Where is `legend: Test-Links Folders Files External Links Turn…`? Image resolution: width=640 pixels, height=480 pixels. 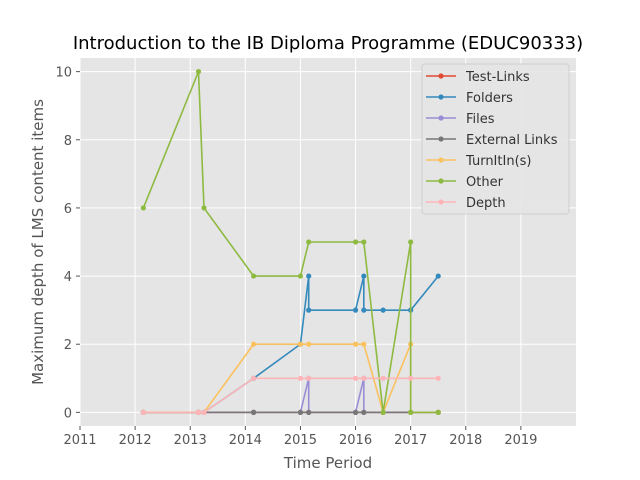
legend: Test-Links Folders Files External Links Turn… is located at coordinates (495, 139).